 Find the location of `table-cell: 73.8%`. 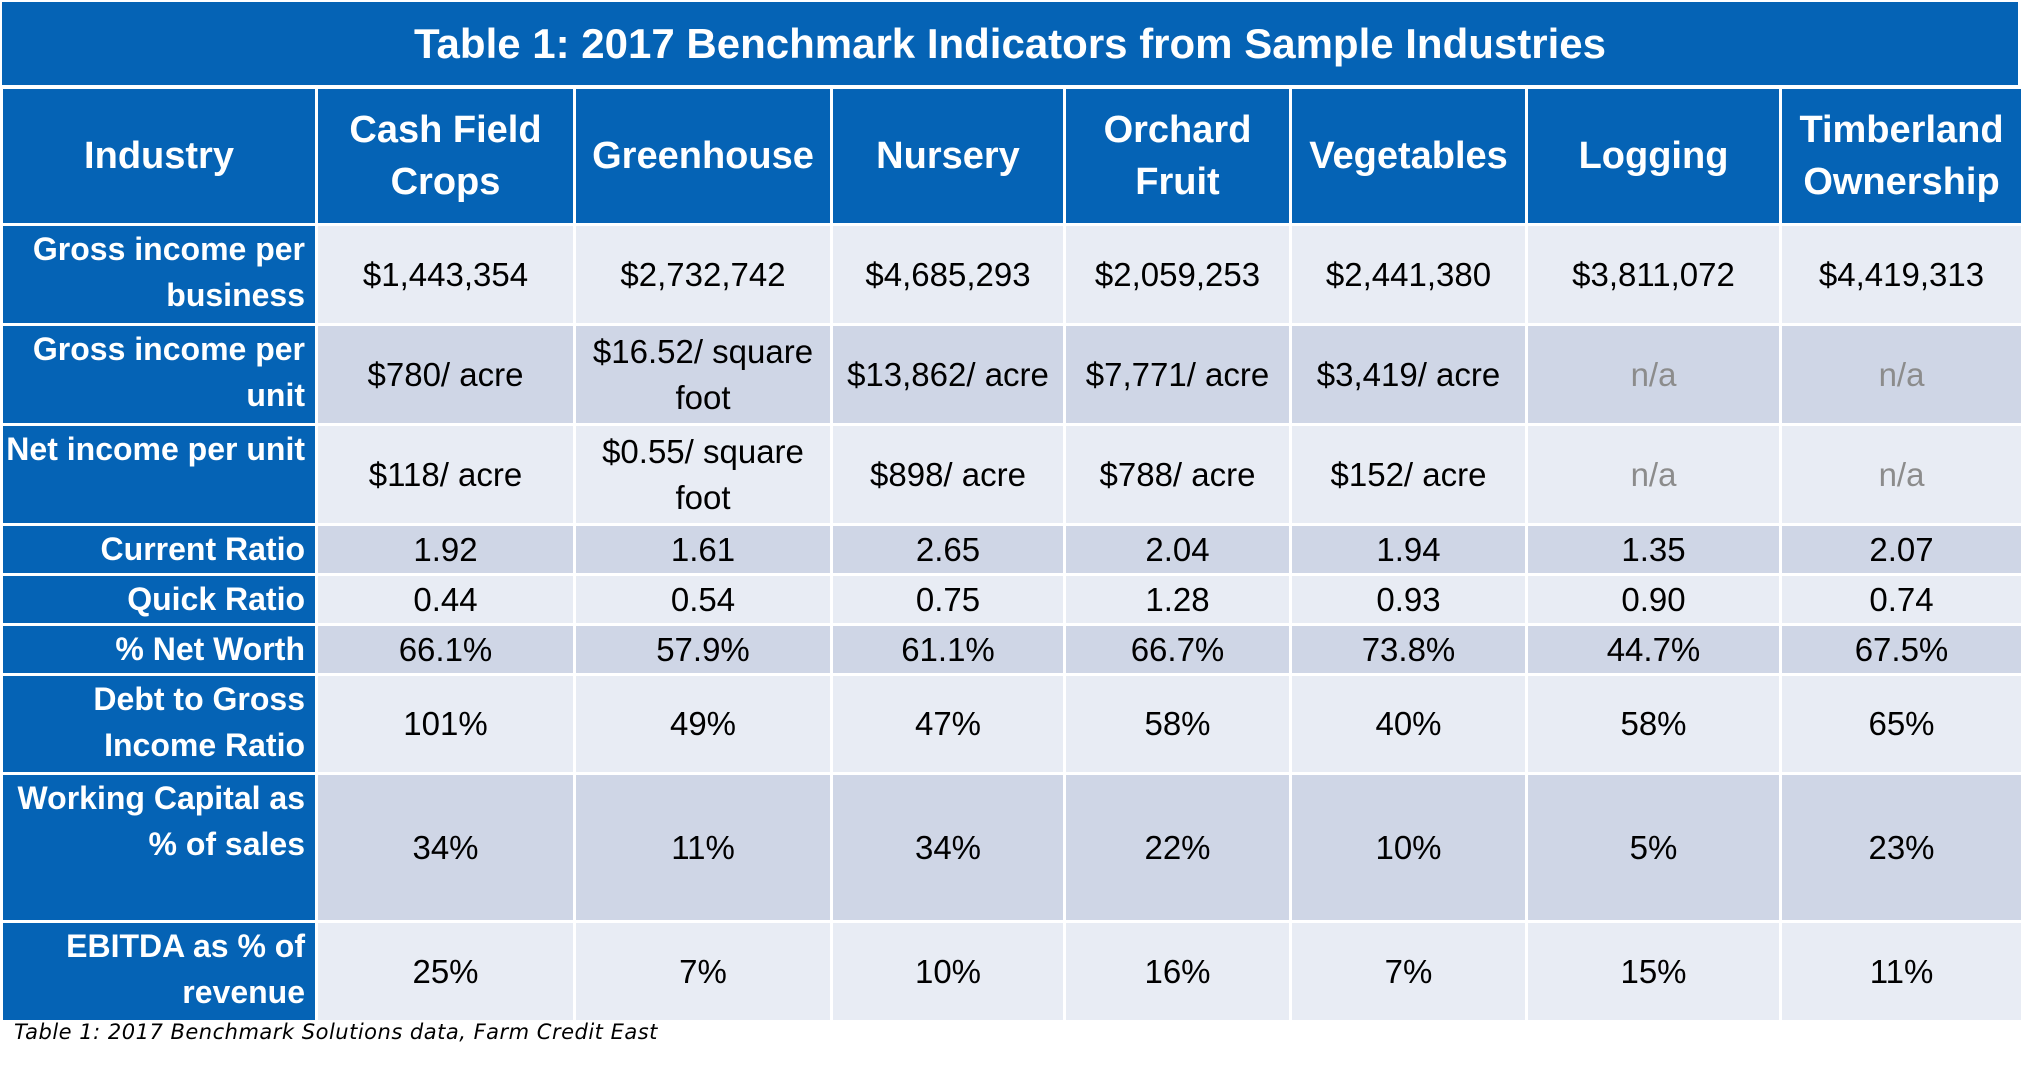

table-cell: 73.8% is located at coordinates (1408, 649).